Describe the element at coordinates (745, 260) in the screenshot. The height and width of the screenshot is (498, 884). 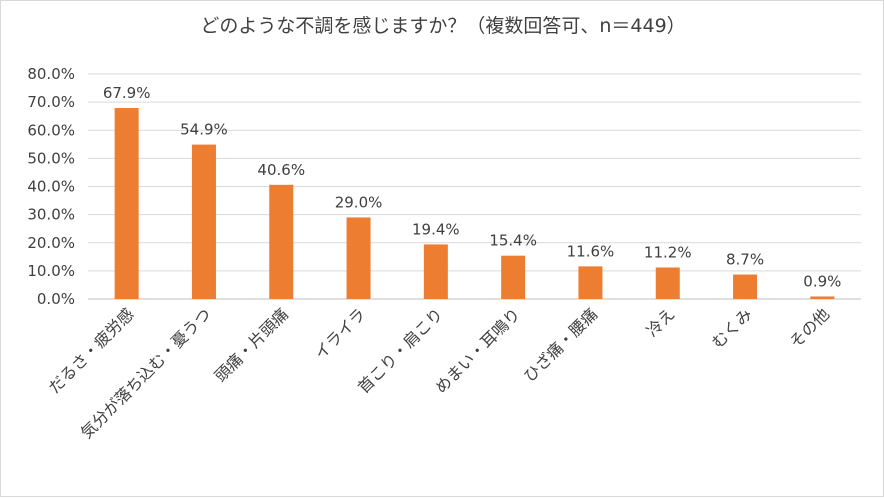
I see `data-label: 8.7%` at that location.